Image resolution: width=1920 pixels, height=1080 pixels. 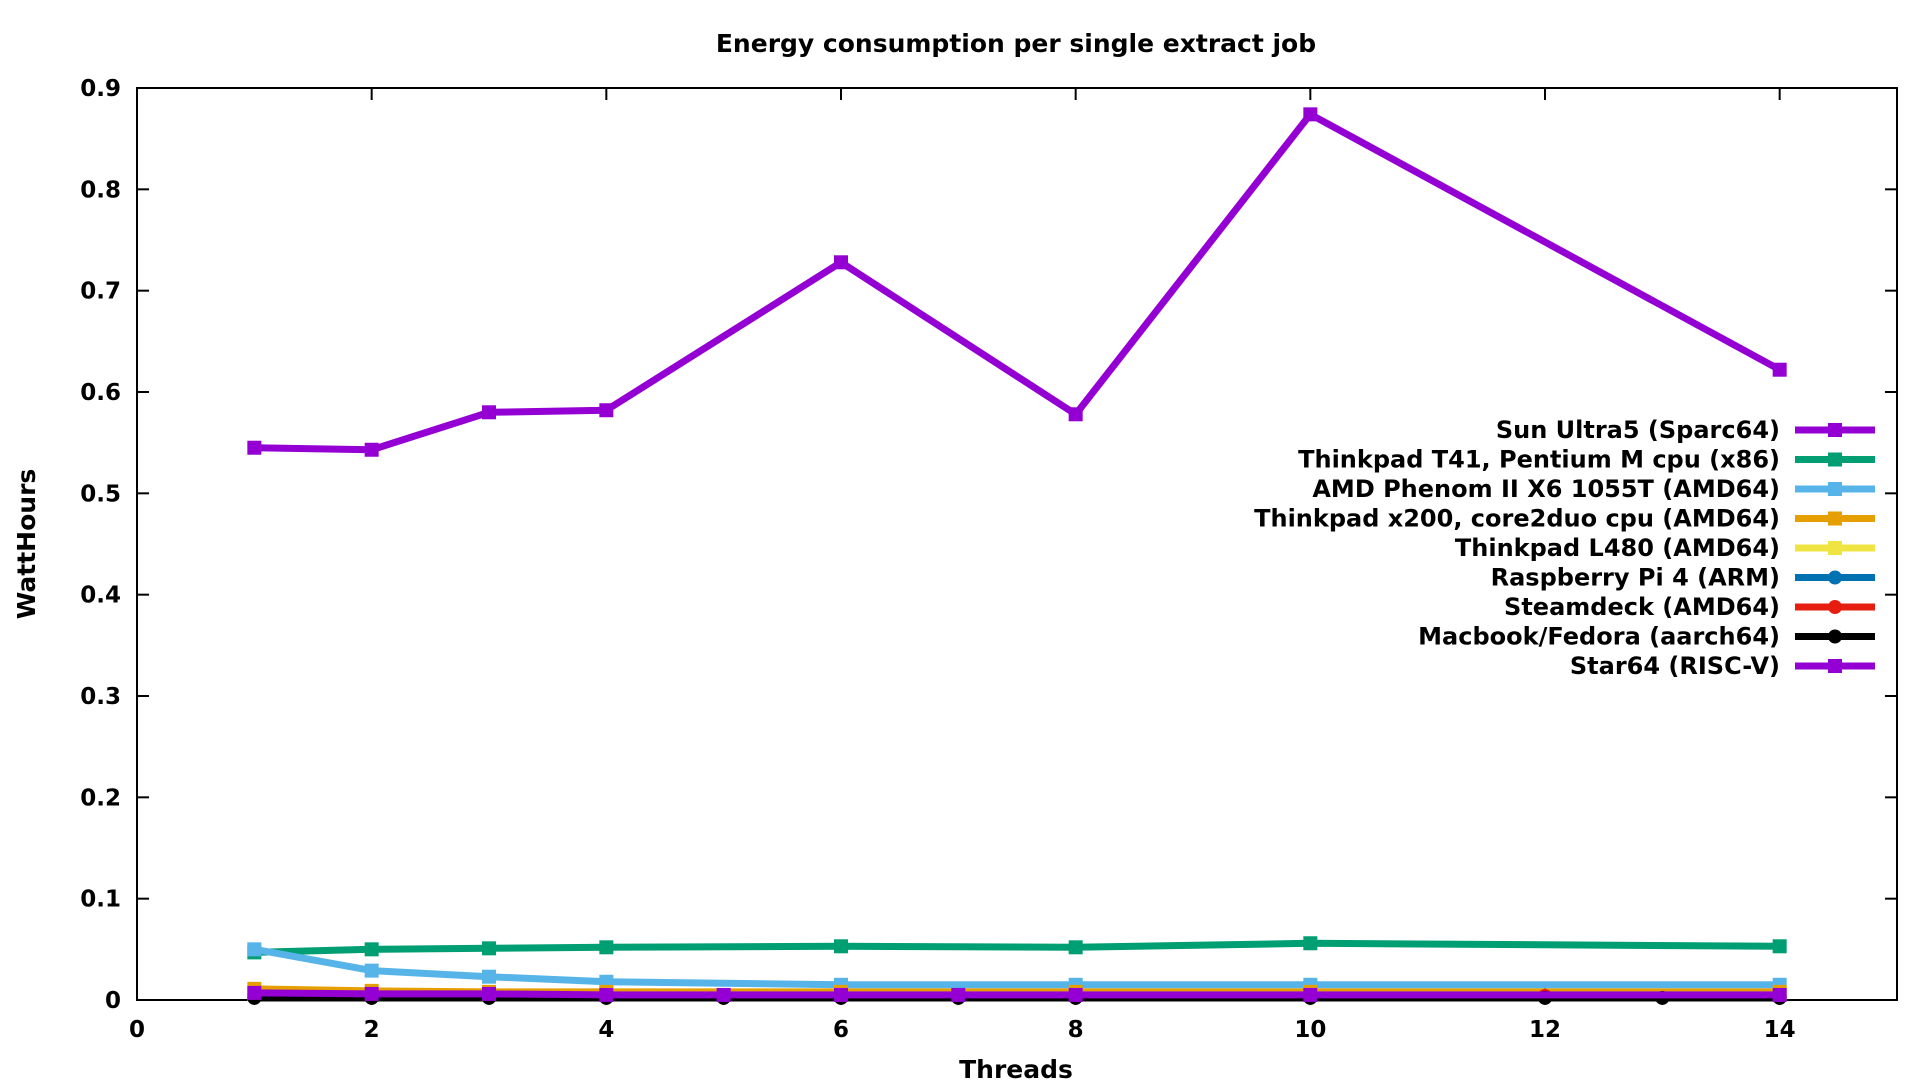 I want to click on legend-label: Macbook/Fedora (aarch64), so click(x=1599, y=637).